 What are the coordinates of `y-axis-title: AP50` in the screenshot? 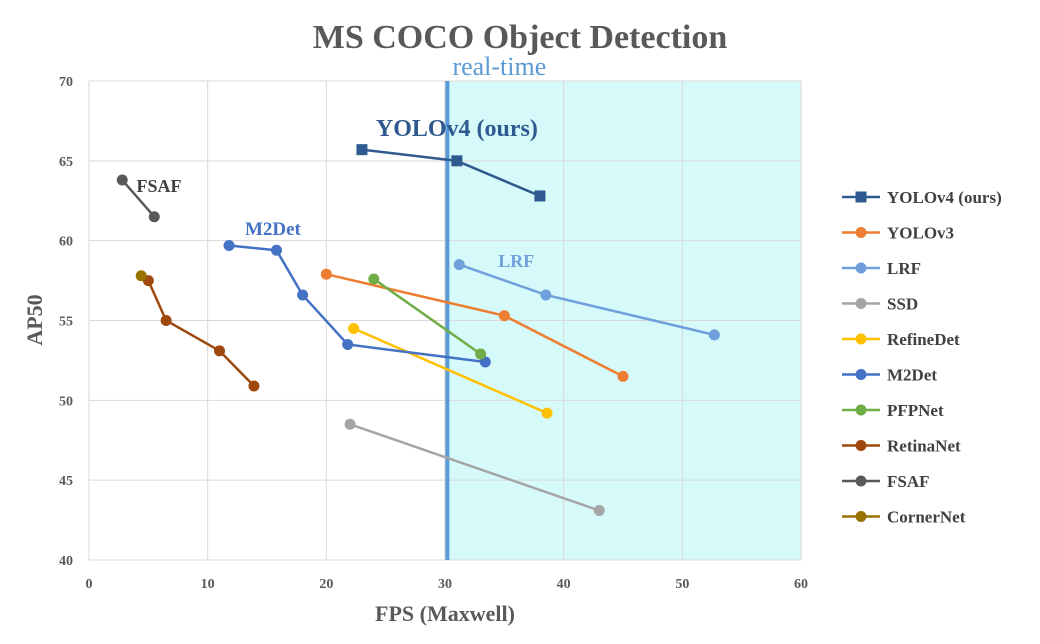 It's located at (34, 319).